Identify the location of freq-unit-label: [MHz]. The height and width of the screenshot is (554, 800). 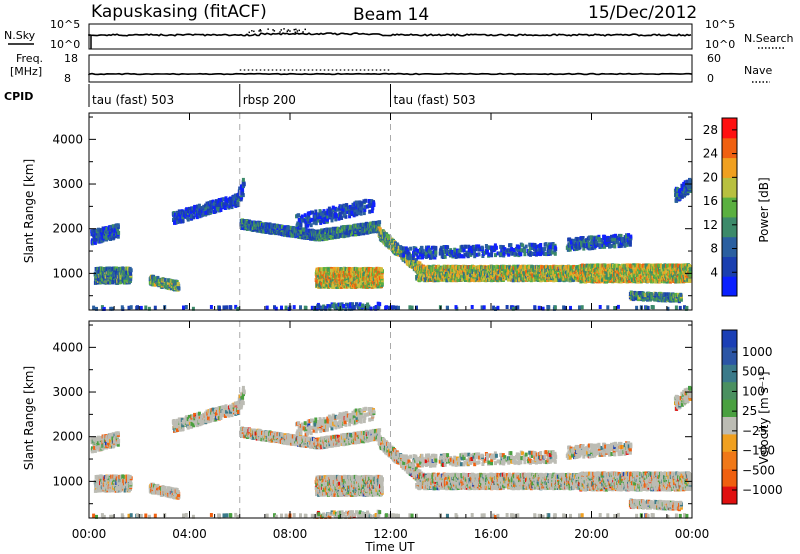
(26, 71).